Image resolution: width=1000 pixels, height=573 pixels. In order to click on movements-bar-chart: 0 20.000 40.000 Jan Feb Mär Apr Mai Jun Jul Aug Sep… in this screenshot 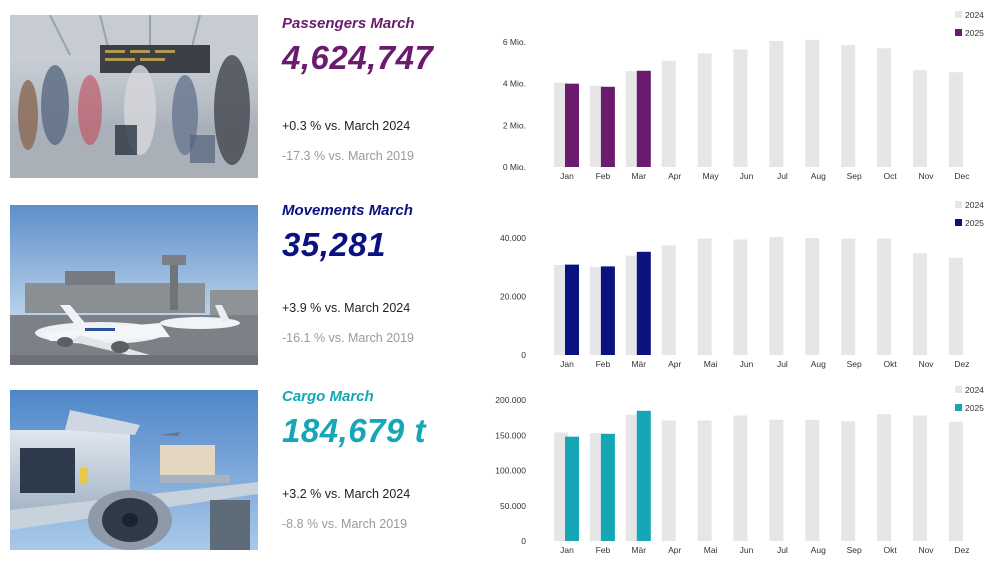, I will do `click(742, 284)`.